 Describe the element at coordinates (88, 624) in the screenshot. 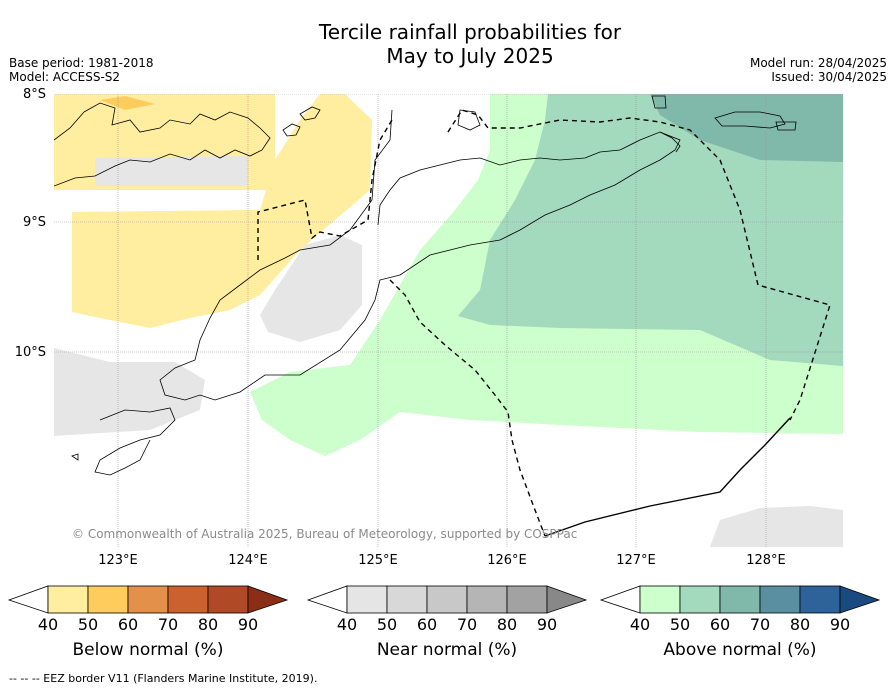

I see `cbar1-tick: 50` at that location.